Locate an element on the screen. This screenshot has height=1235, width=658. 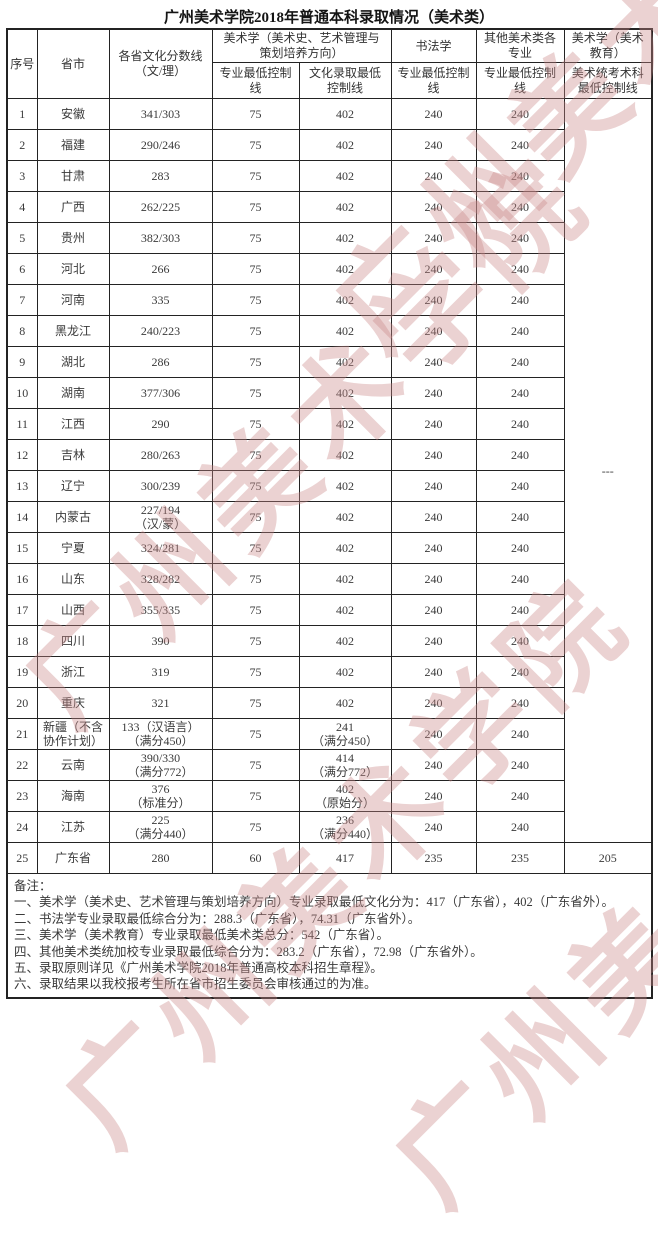
cell-culture-line: 290/246 is located at coordinates (160, 145).